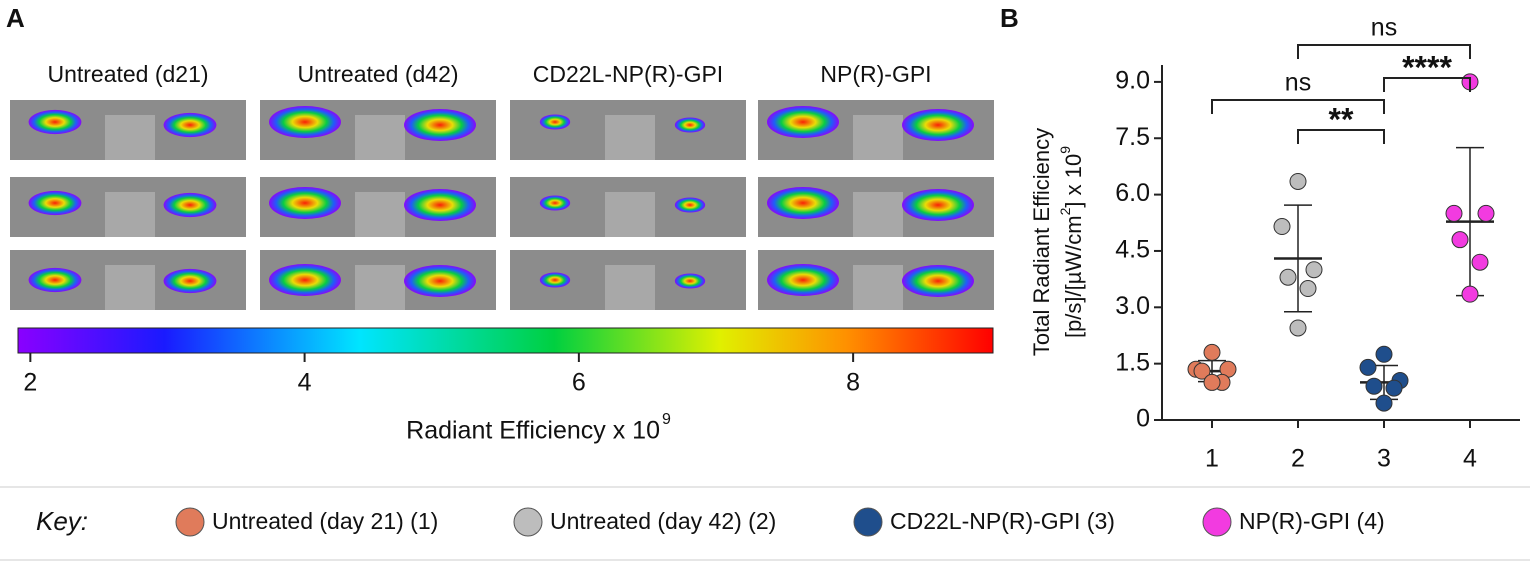  What do you see at coordinates (1073, 181) in the screenshot?
I see `y-axis-label-part: ] x 10` at bounding box center [1073, 181].